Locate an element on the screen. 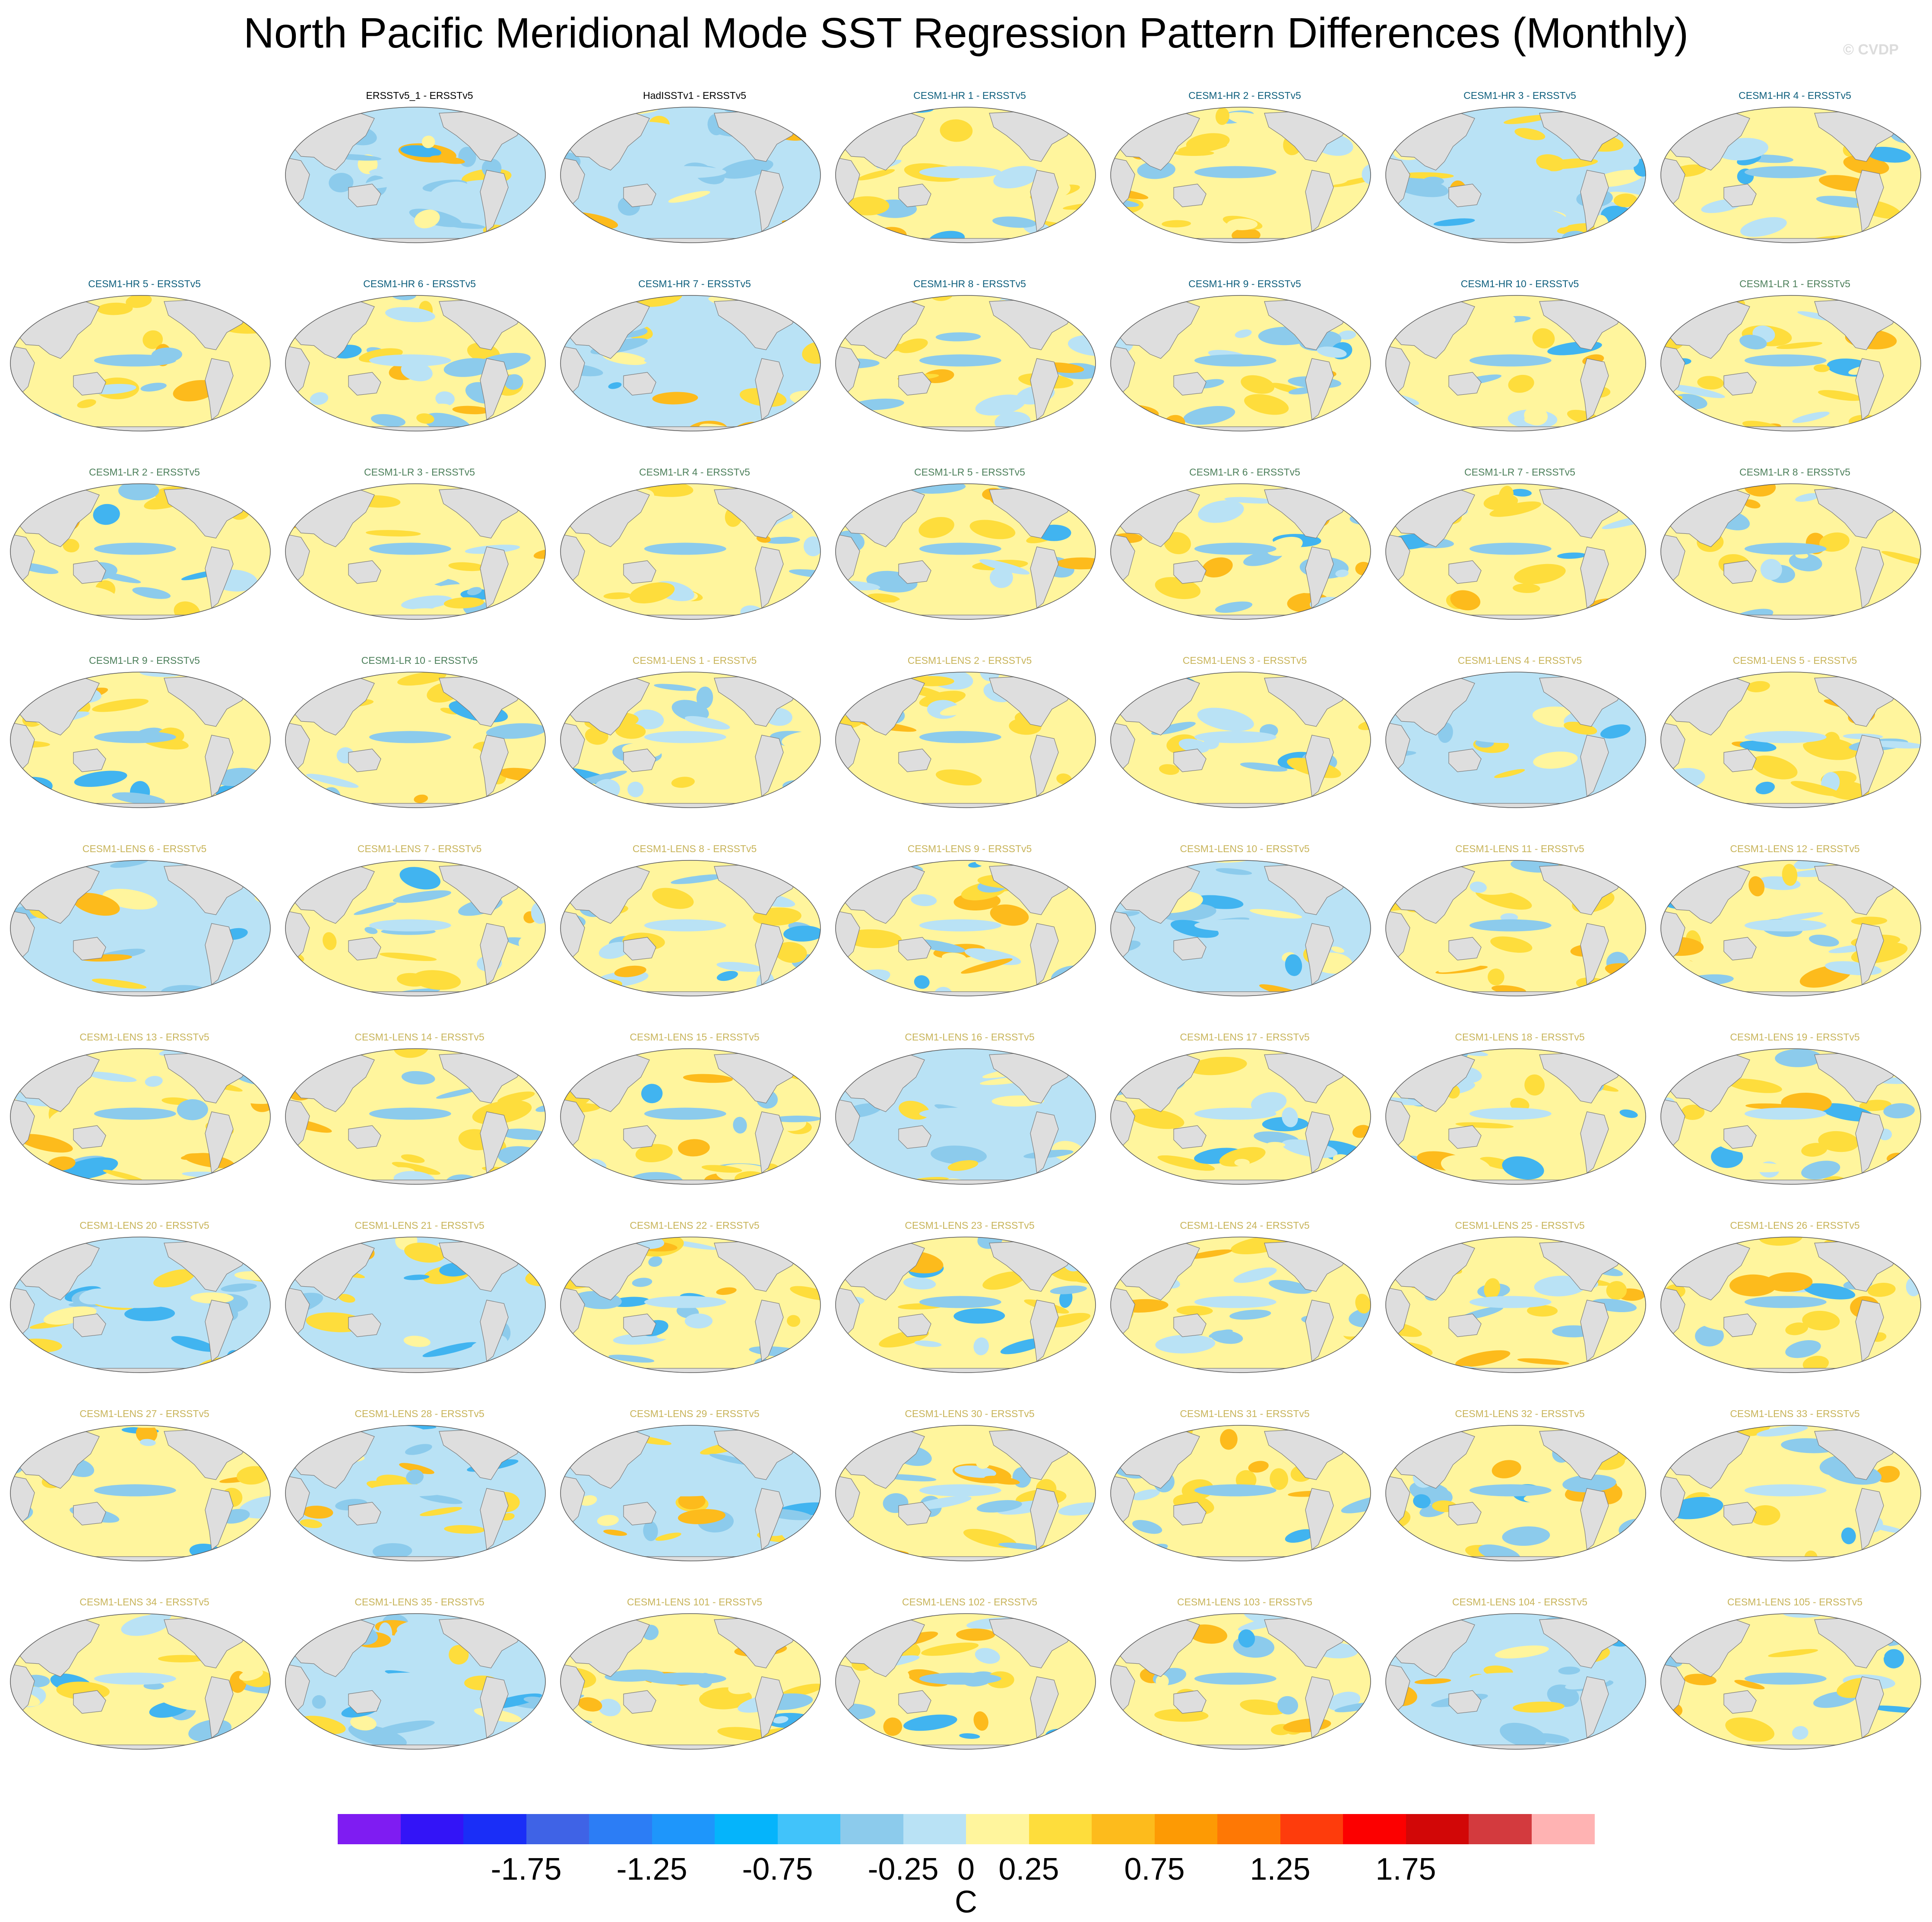 The width and height of the screenshot is (1932, 1922). panel-title: CESM1-LR 9 - ERSSTv5 is located at coordinates (144, 660).